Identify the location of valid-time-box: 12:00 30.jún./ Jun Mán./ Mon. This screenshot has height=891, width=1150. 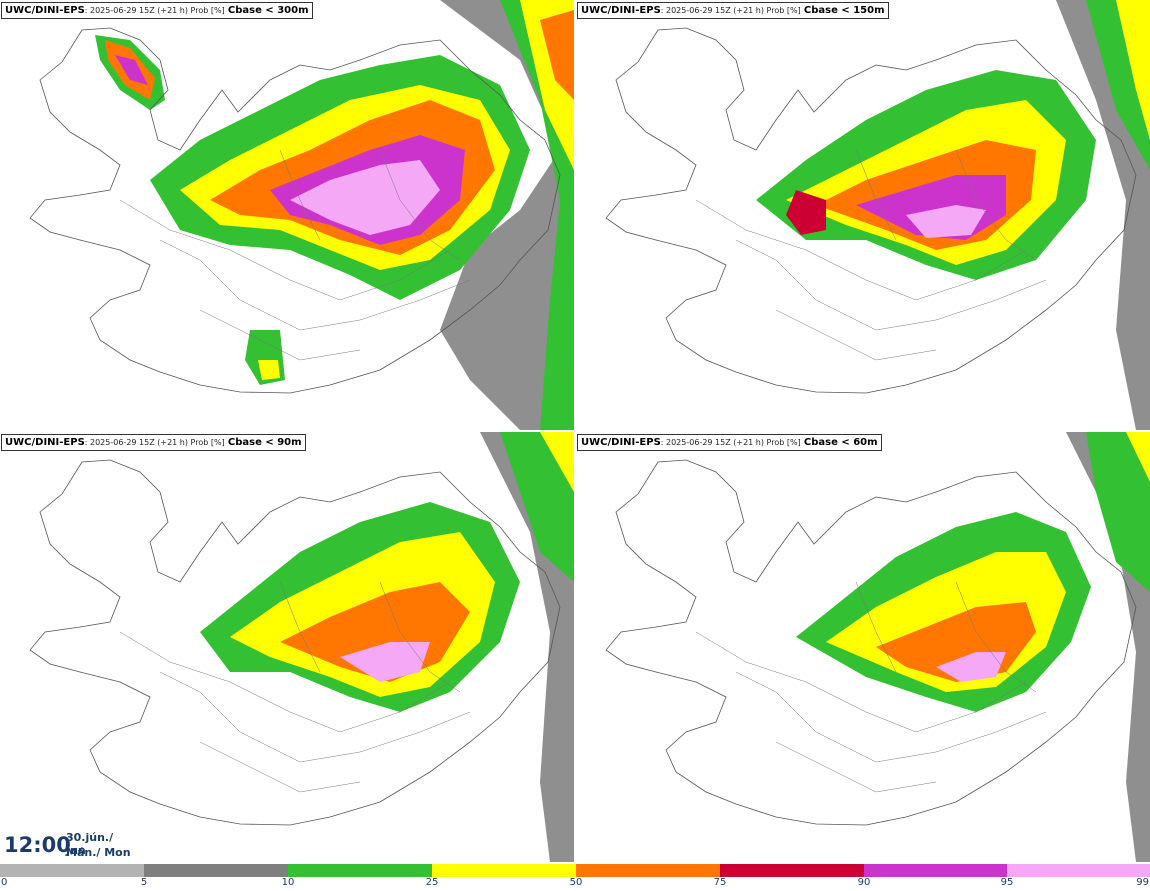
(66, 845).